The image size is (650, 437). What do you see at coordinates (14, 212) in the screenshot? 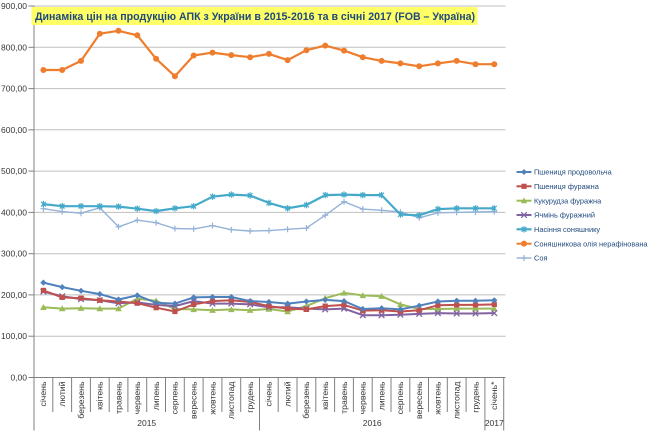
I see `svg-text: 400,00` at bounding box center [14, 212].